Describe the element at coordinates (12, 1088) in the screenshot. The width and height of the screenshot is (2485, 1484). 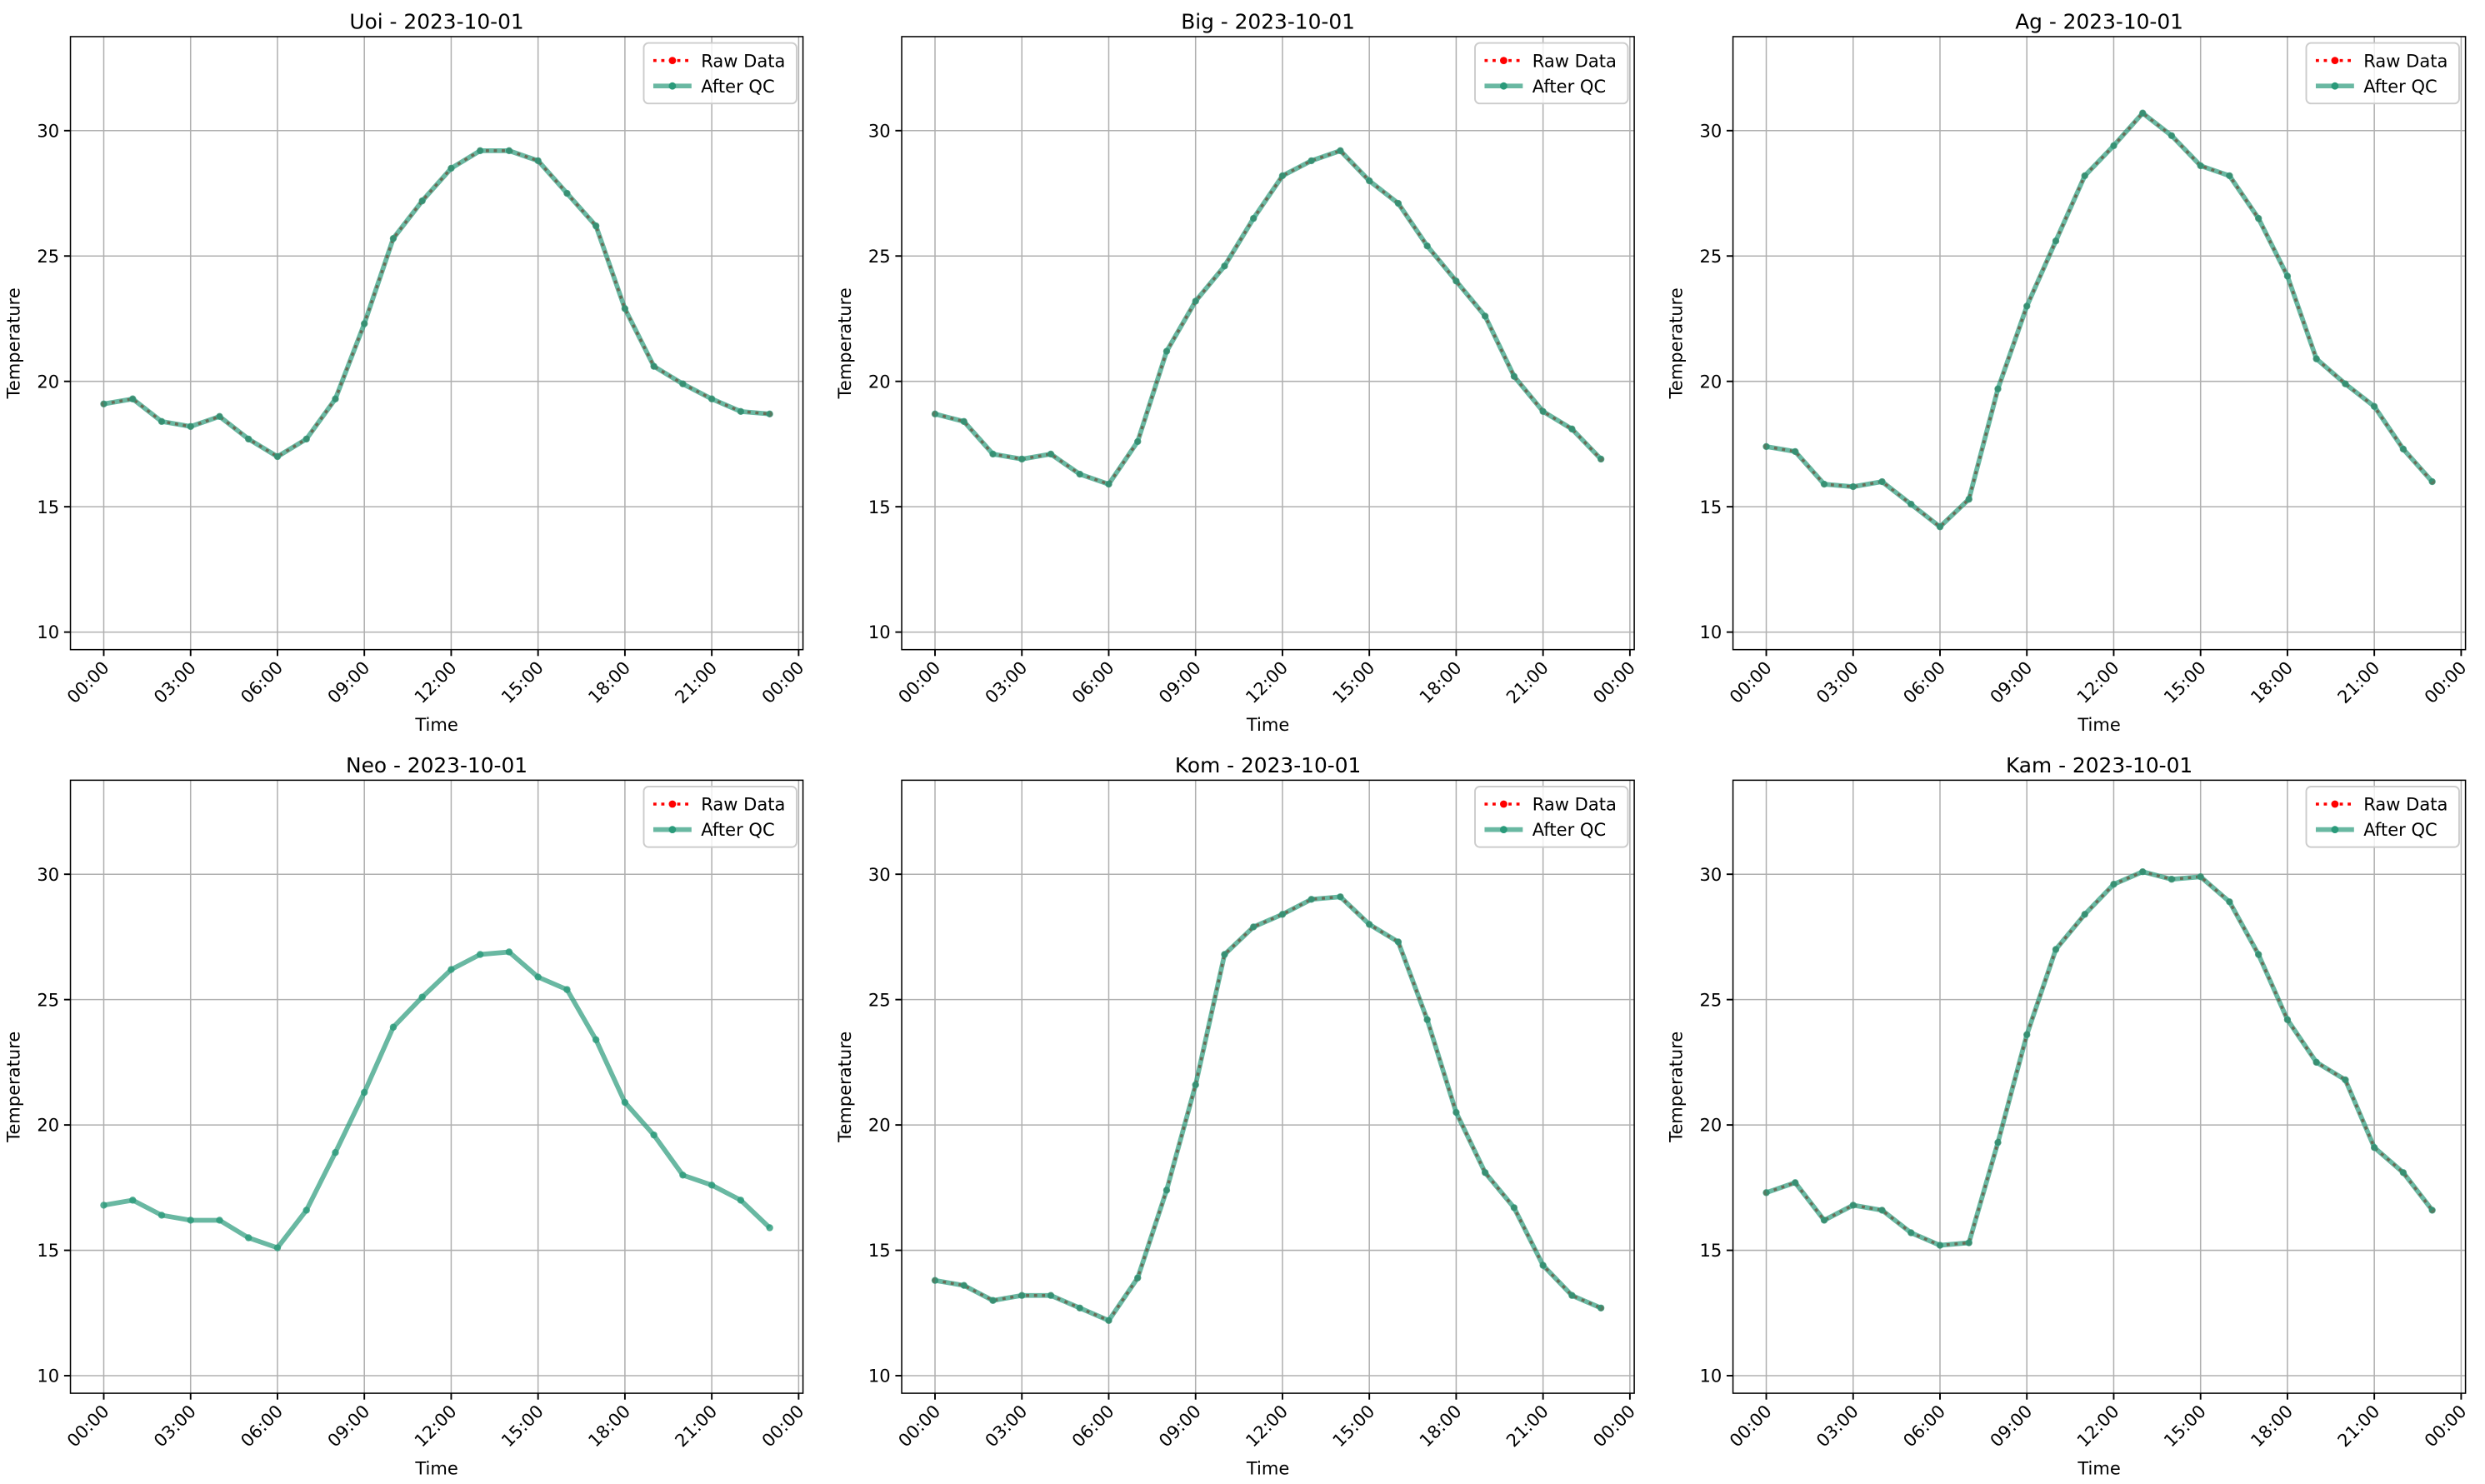
I see `y-axis-label: Temperature` at that location.